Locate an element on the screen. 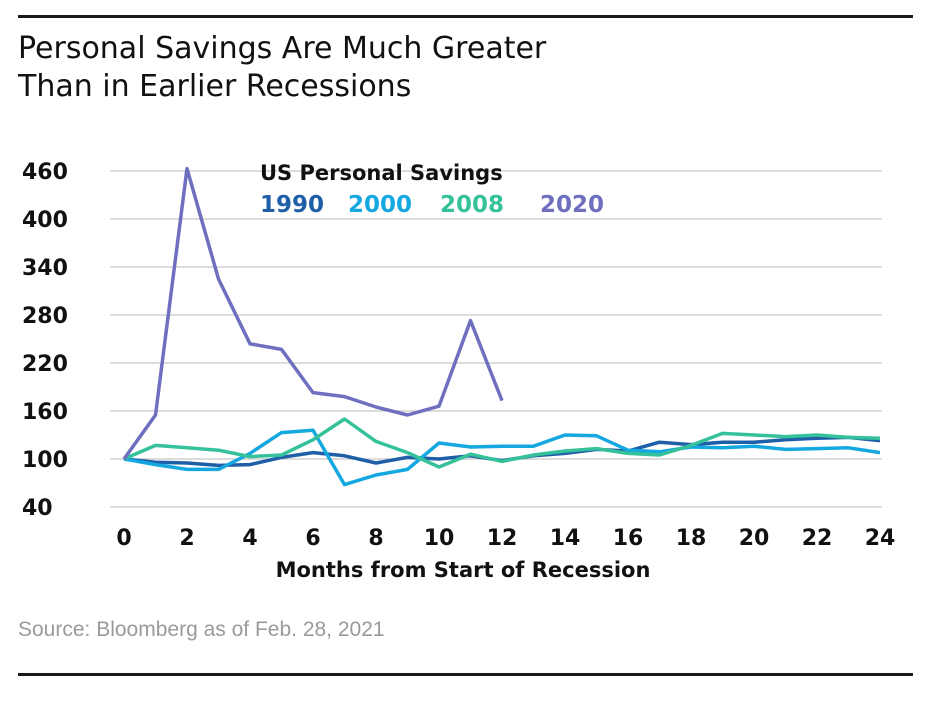  x-tick-label: 22 is located at coordinates (817, 538).